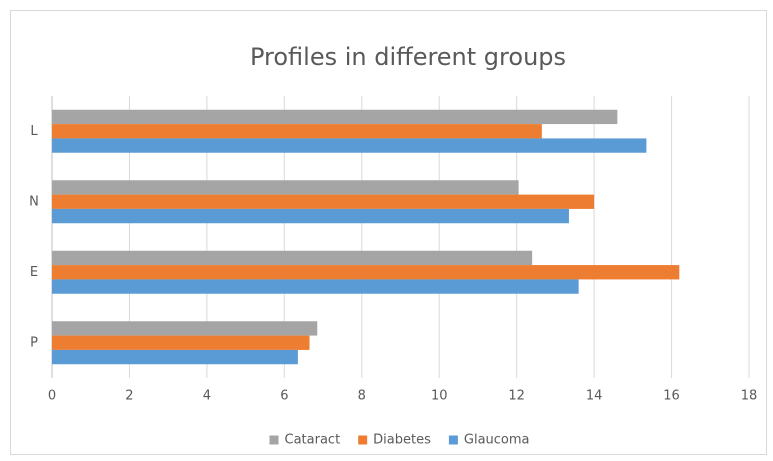 This screenshot has width=773, height=461. What do you see at coordinates (284, 396) in the screenshot?
I see `x-tick-label: 6` at bounding box center [284, 396].